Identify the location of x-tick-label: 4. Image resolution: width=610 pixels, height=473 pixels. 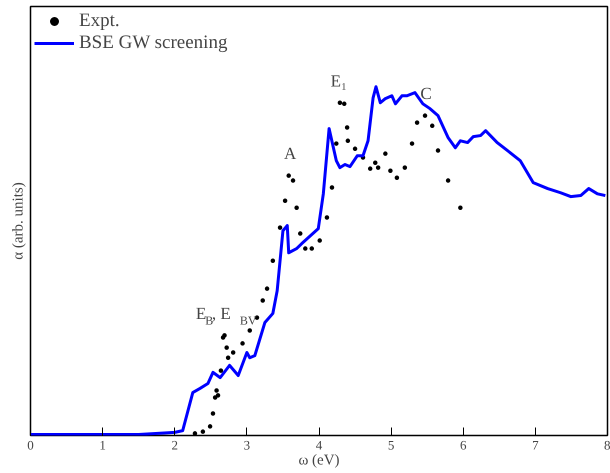
(319, 445).